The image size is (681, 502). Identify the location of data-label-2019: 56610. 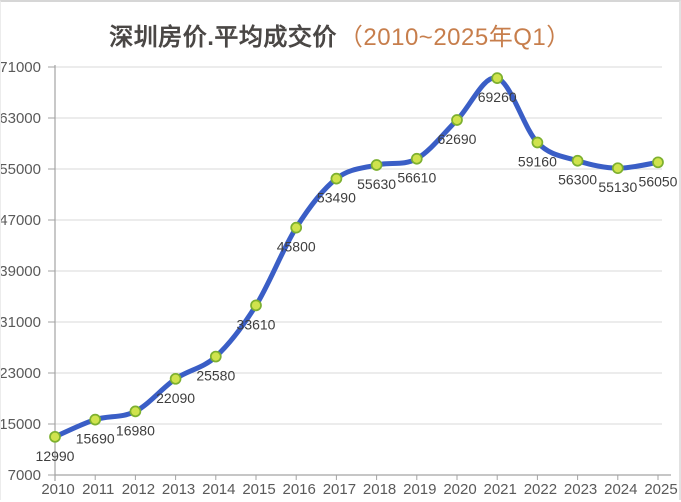
(416, 178).